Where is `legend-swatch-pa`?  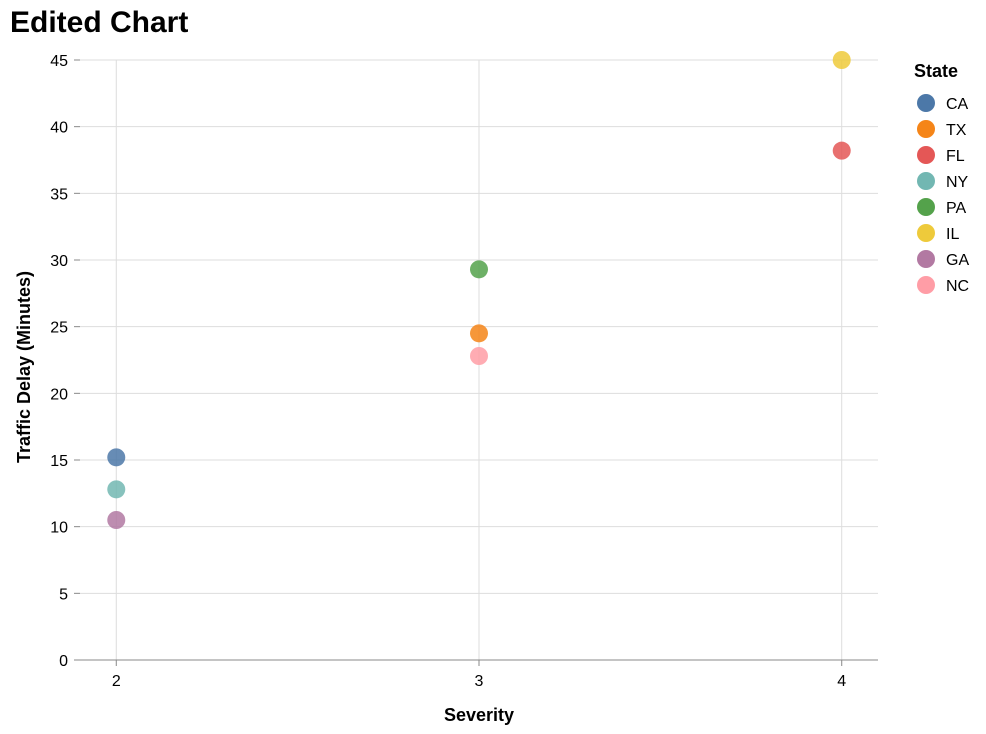
legend-swatch-pa is located at coordinates (926, 207).